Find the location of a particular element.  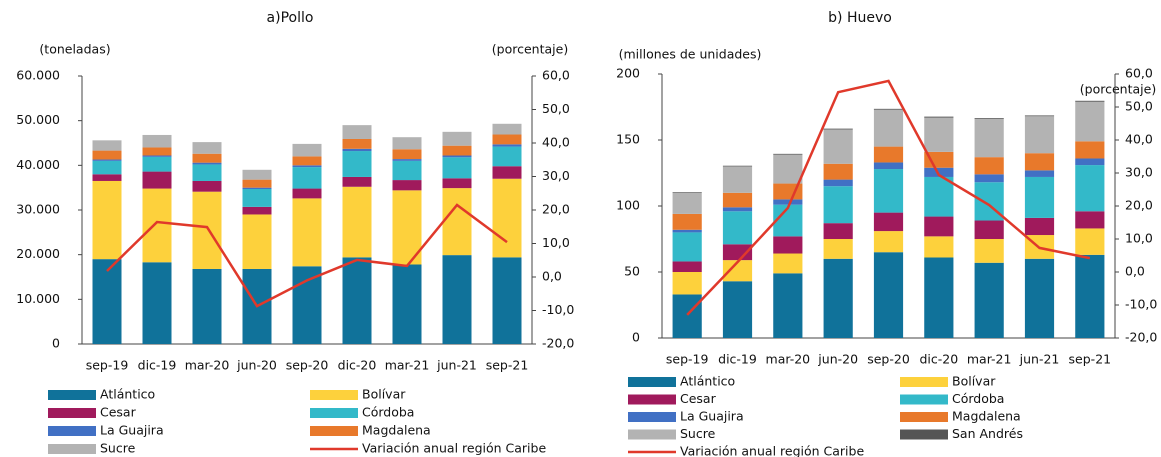

y-tick-label: 50.000 is located at coordinates (38, 119).